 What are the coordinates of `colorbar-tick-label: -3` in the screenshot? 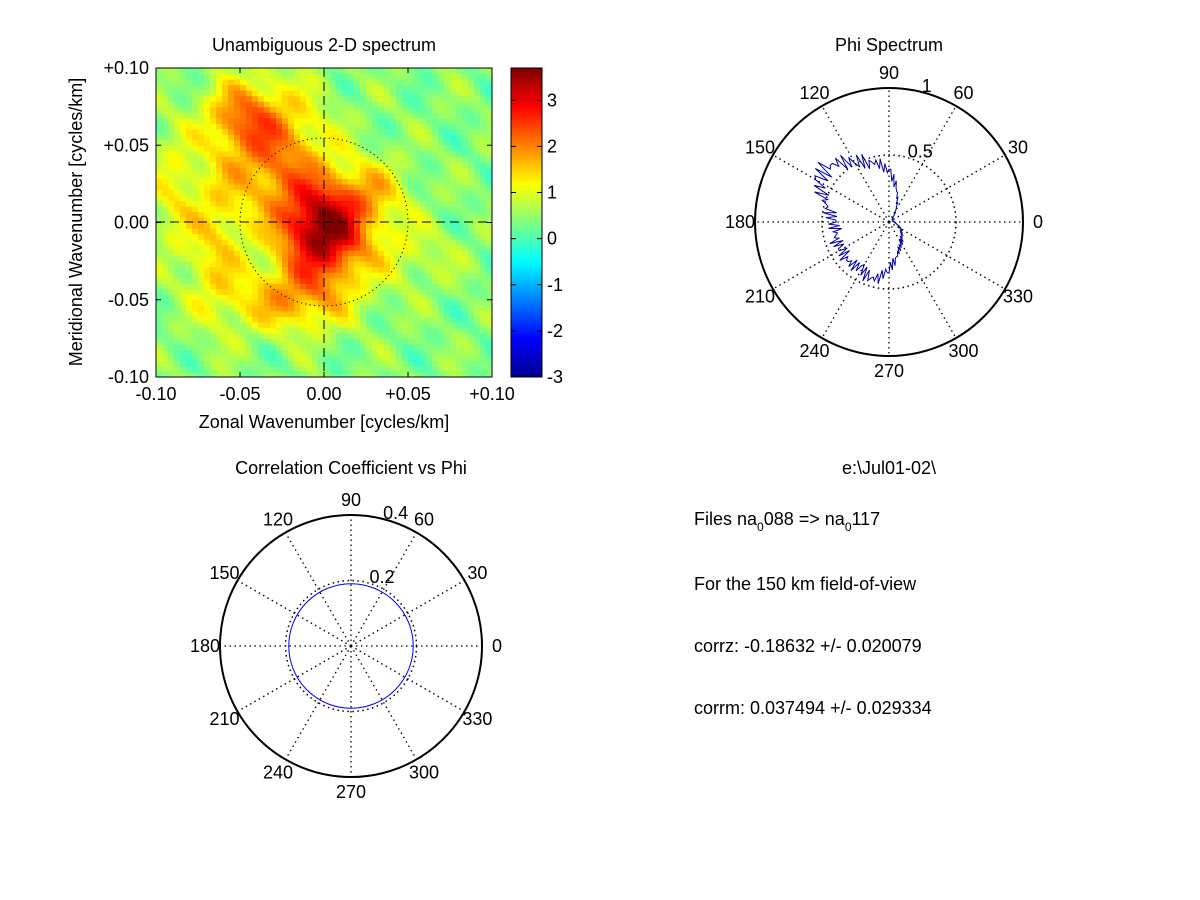 It's located at (555, 377).